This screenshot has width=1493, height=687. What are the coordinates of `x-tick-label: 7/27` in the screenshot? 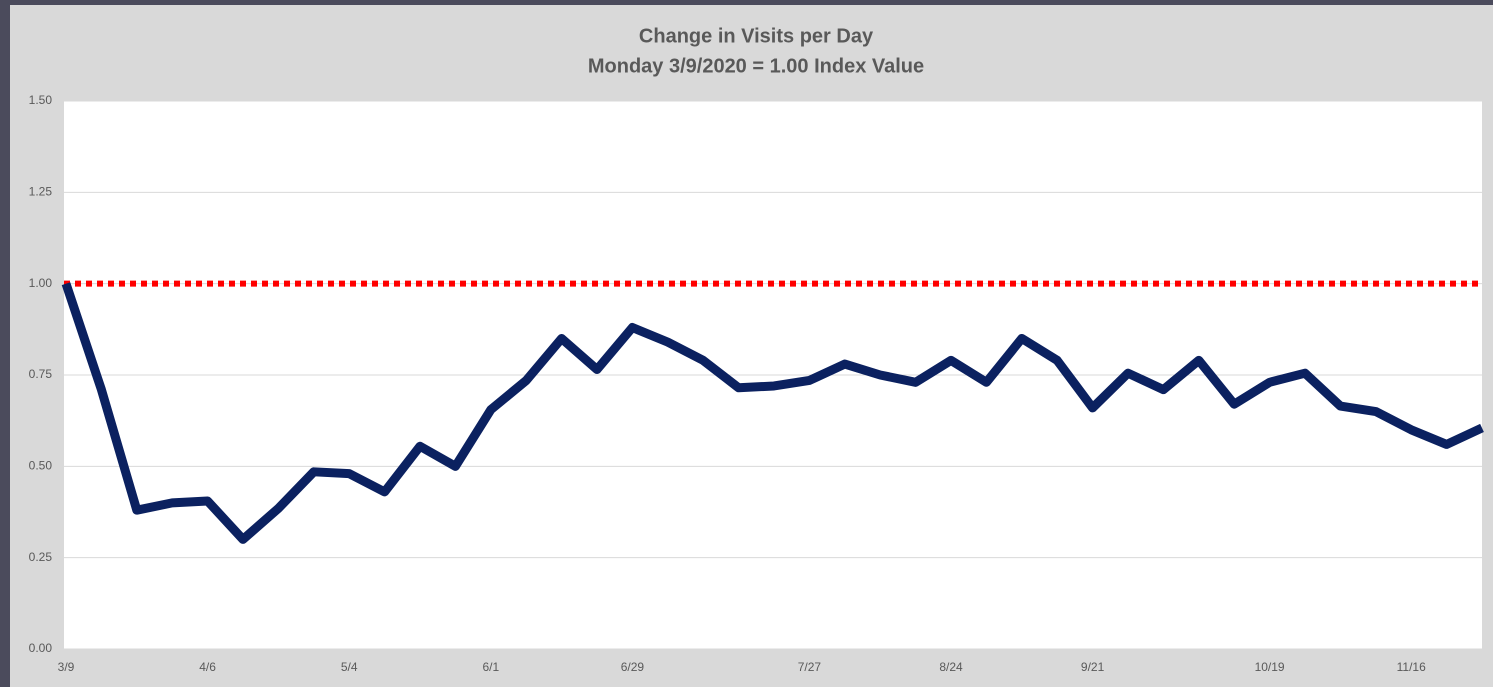 It's located at (810, 667).